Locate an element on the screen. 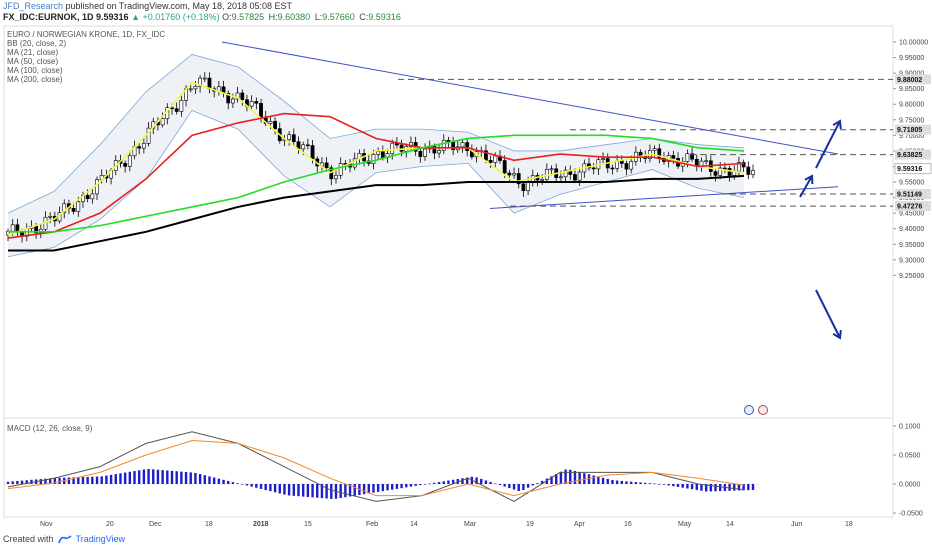 This screenshot has height=550, width=932. ma200-line is located at coordinates (376, 213).